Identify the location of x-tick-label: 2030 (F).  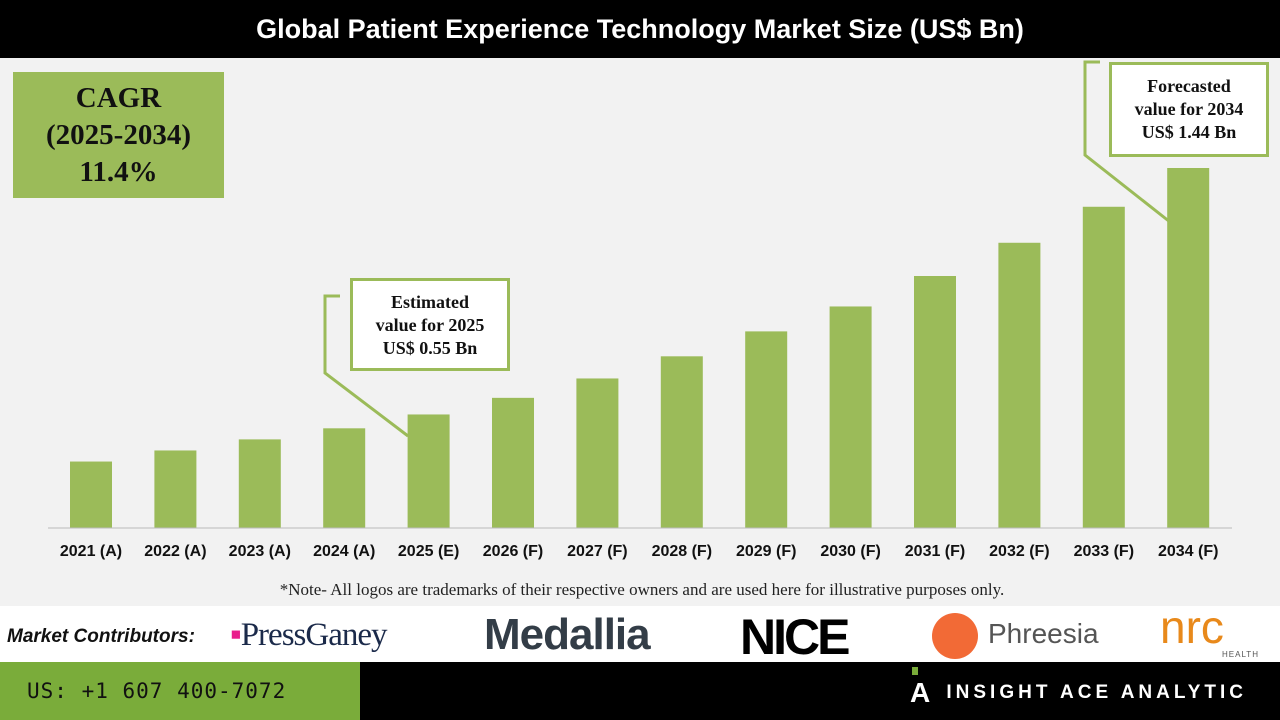
(850, 551).